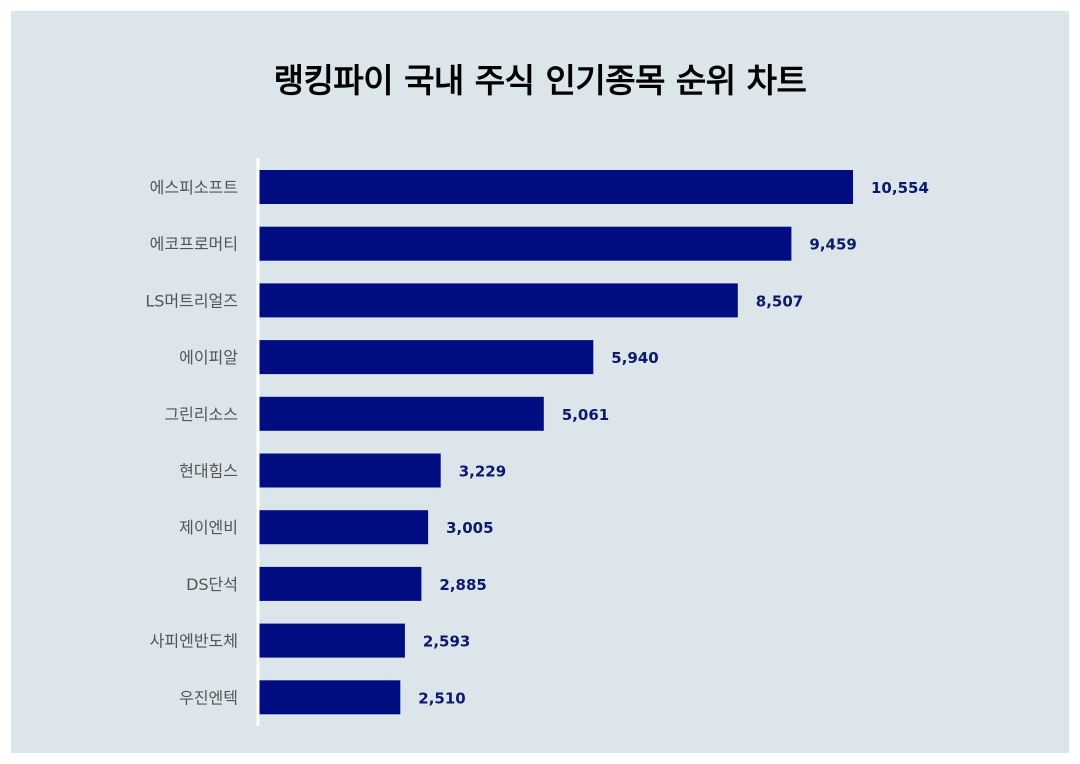 The height and width of the screenshot is (764, 1080). What do you see at coordinates (779, 301) in the screenshot?
I see `value-label: 8,507` at bounding box center [779, 301].